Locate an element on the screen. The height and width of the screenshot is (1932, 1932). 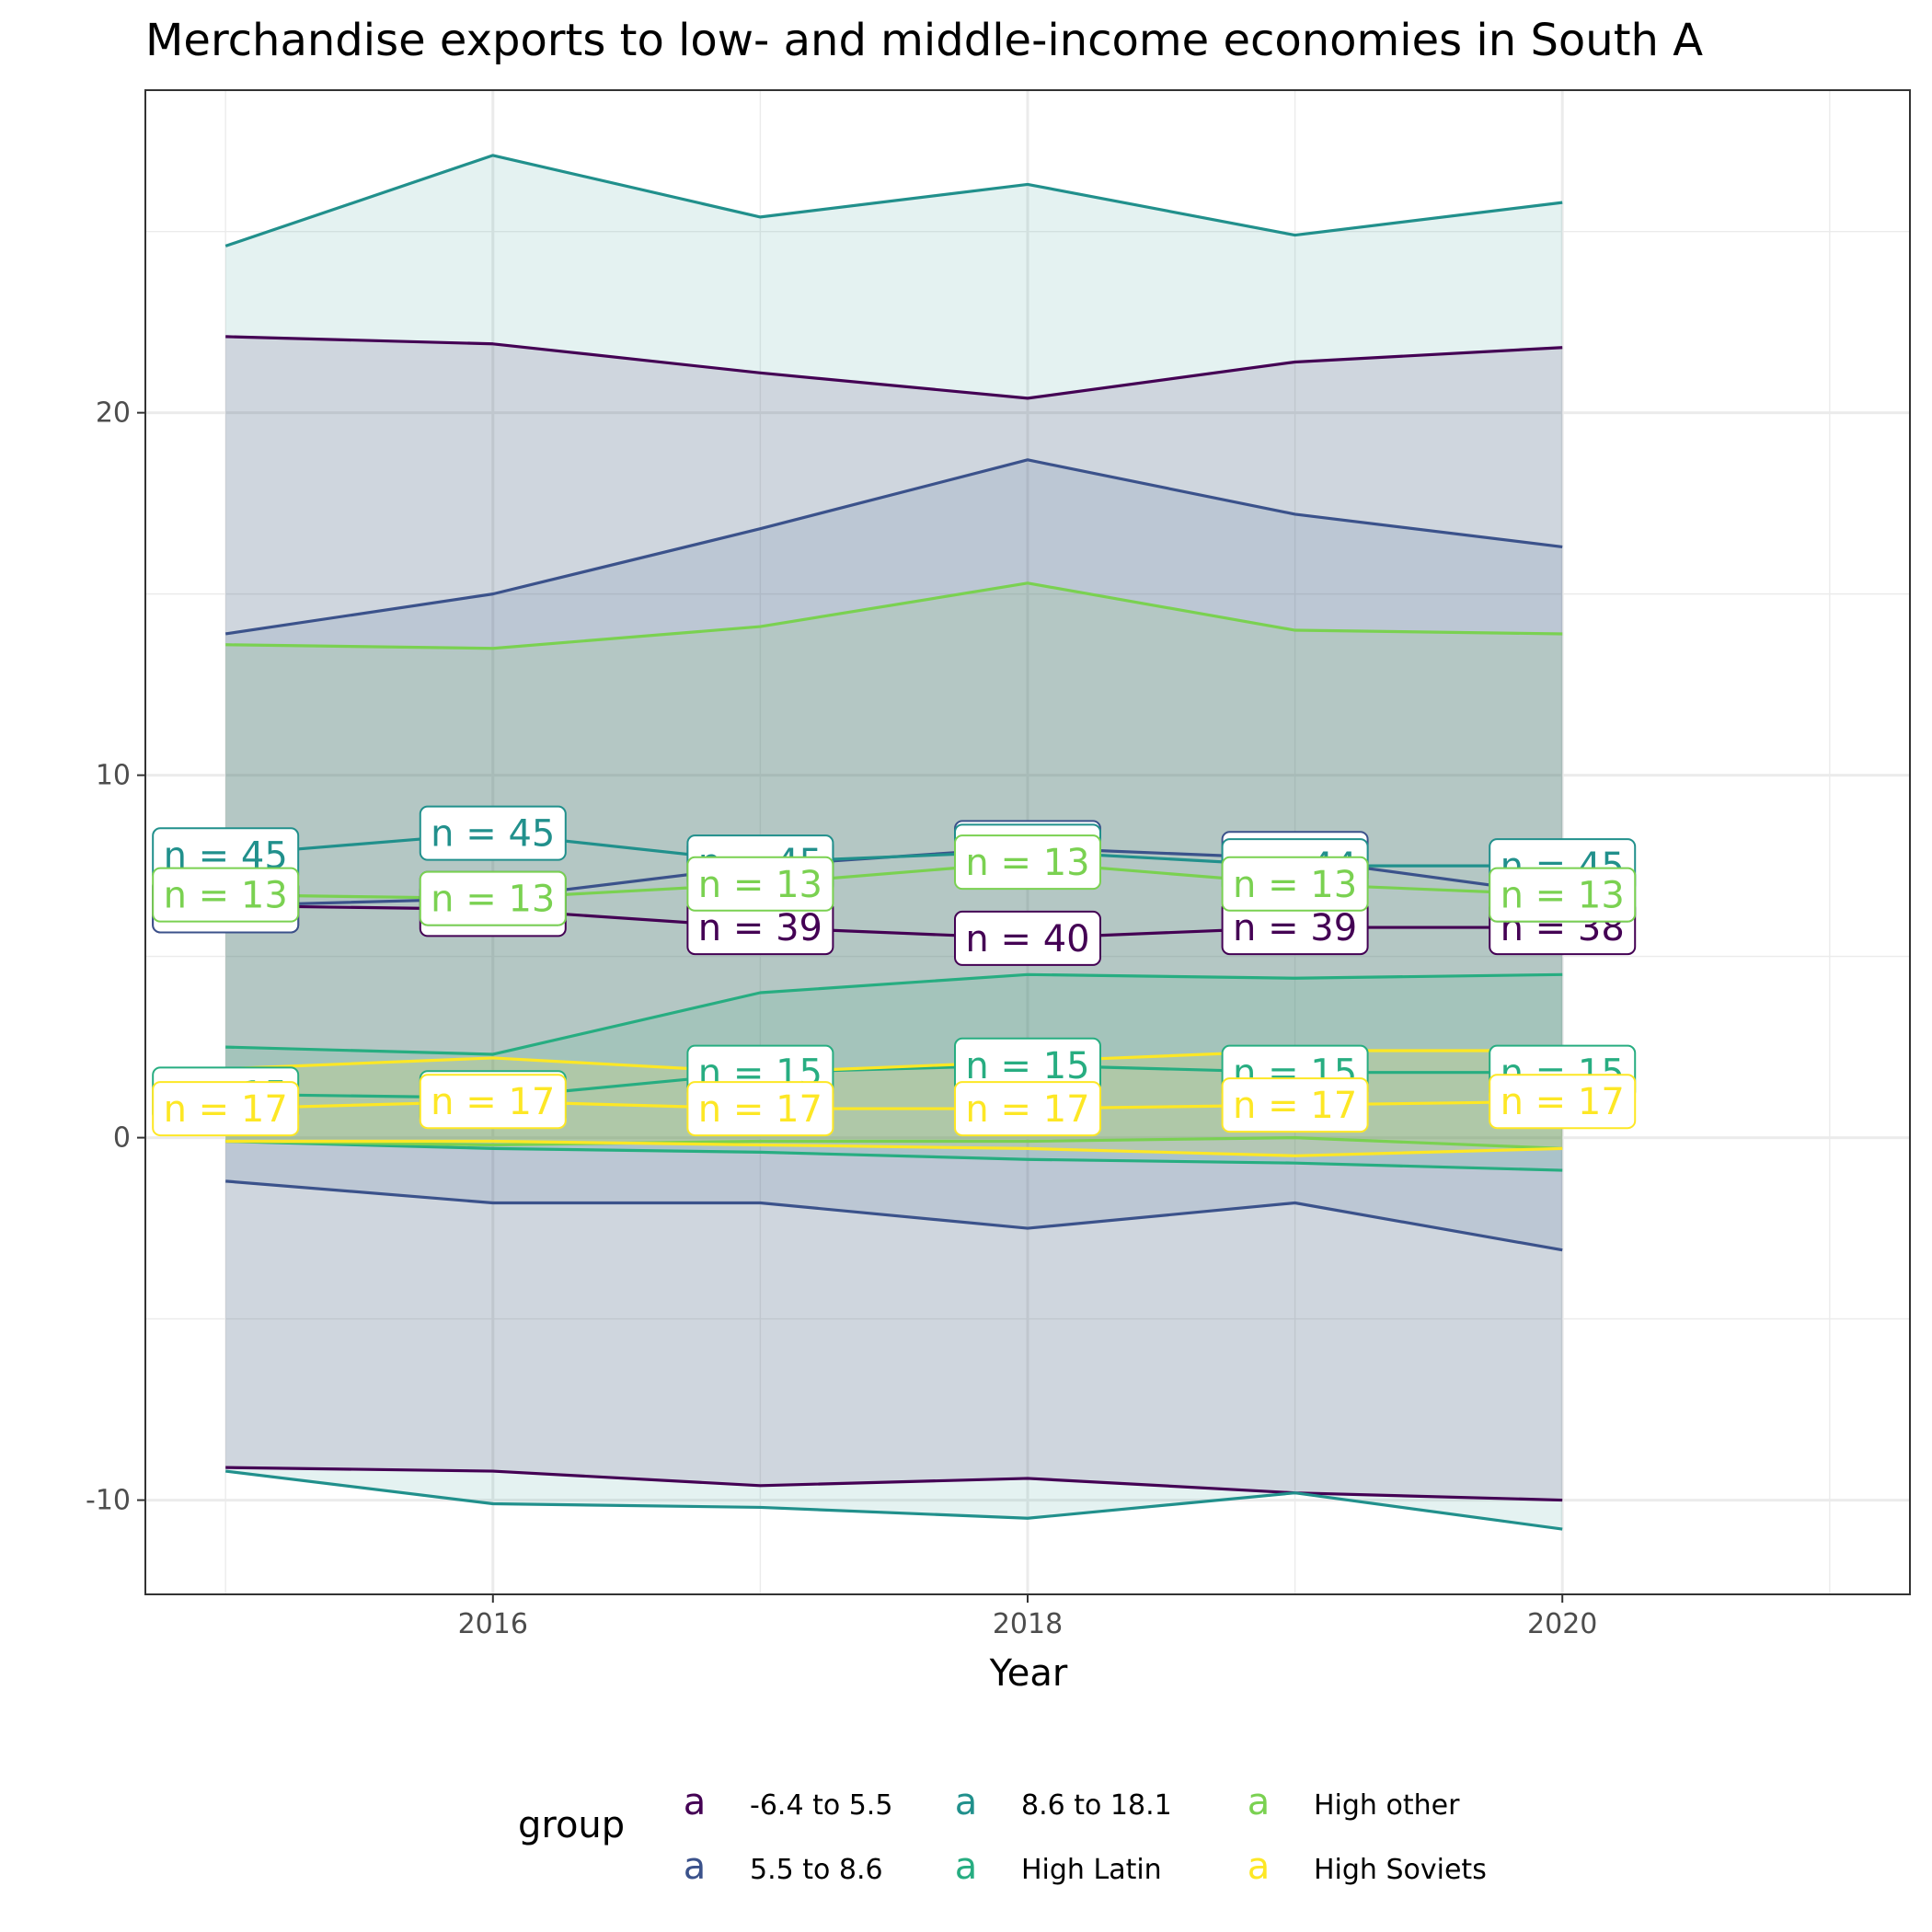
legend-item: a 8.6 to 18.1 is located at coordinates (1063, 1802).